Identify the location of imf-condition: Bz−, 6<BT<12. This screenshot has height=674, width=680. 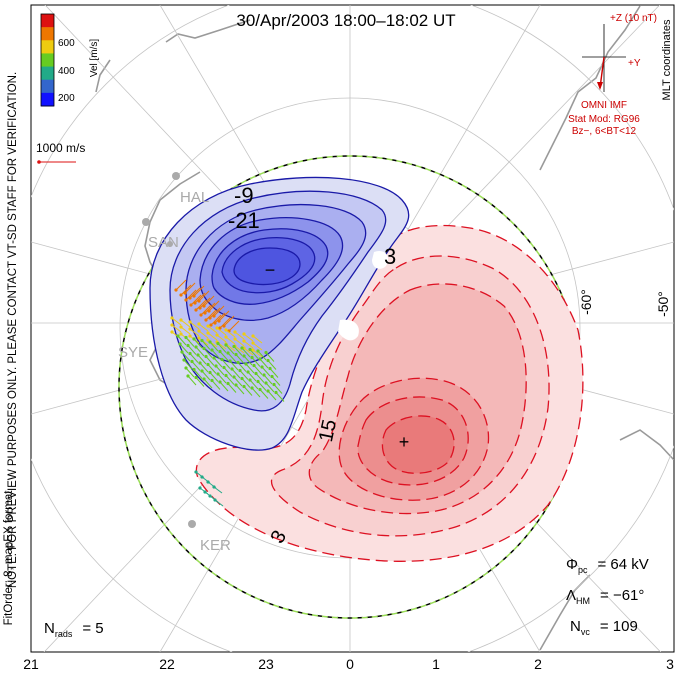
(604, 131).